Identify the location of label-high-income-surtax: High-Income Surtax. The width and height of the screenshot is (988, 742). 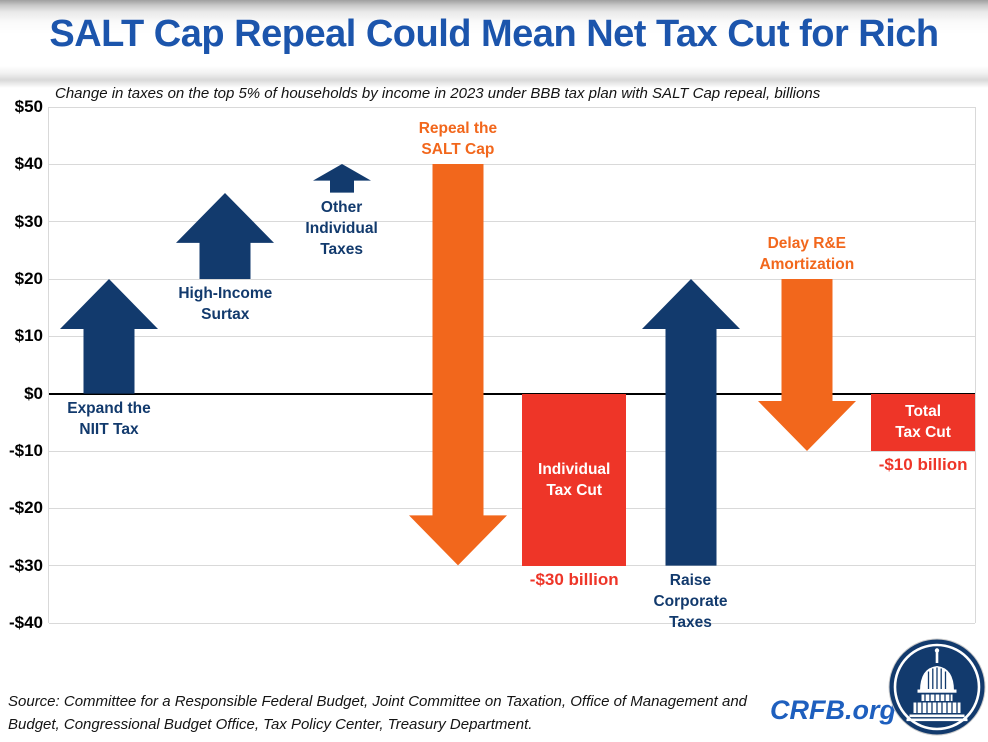
(225, 304).